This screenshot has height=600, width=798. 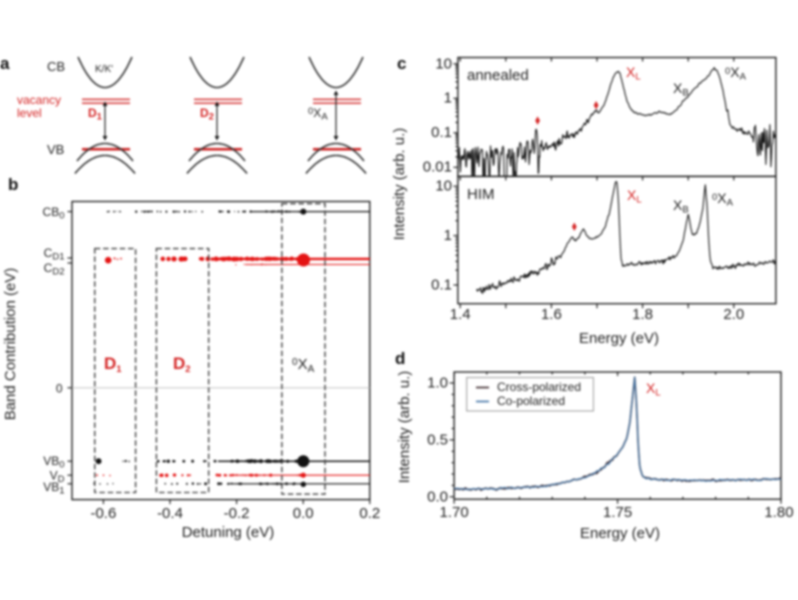 I want to click on svg-text: 0.2, so click(x=369, y=513).